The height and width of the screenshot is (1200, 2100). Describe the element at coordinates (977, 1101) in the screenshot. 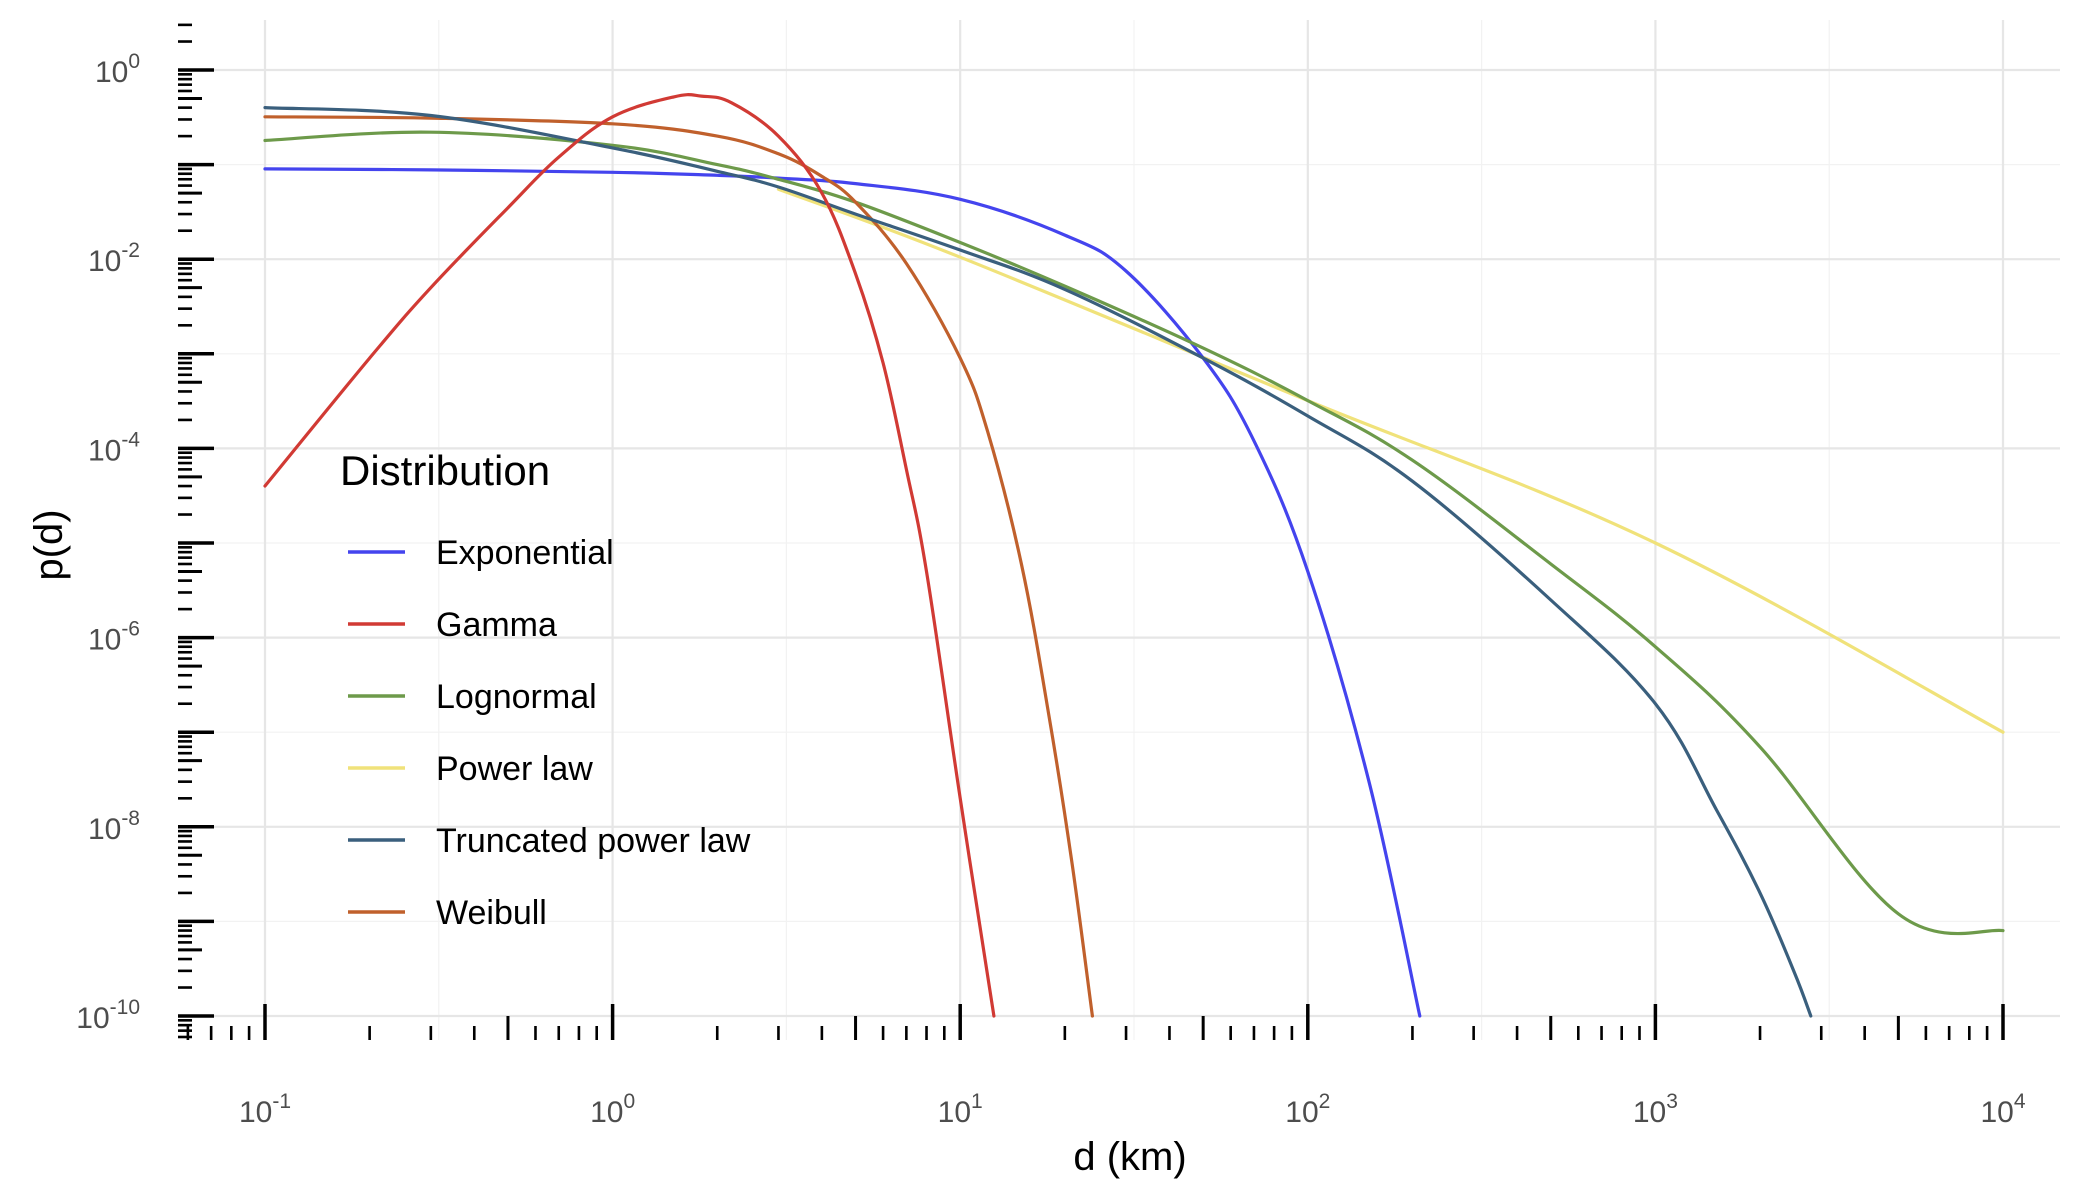

I see `x-tick-label-exponent: 1` at that location.